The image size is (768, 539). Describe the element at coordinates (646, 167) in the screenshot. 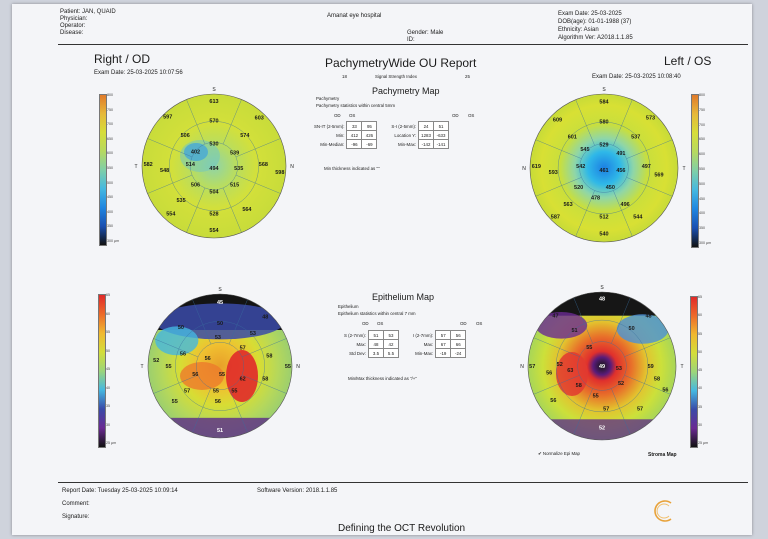

I see `map-value: 497` at that location.